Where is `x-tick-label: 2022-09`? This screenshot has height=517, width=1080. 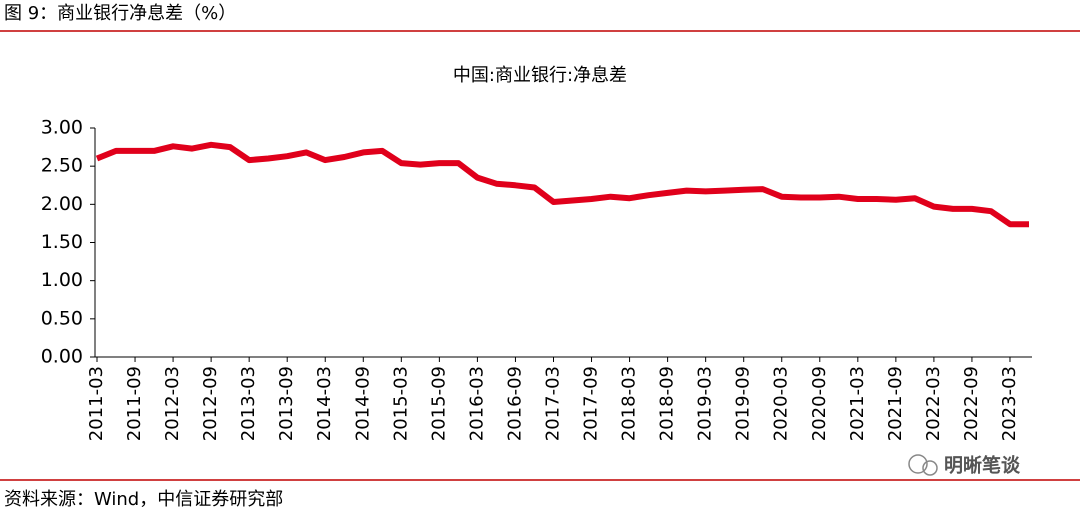 x-tick-label: 2022-09 is located at coordinates (971, 403).